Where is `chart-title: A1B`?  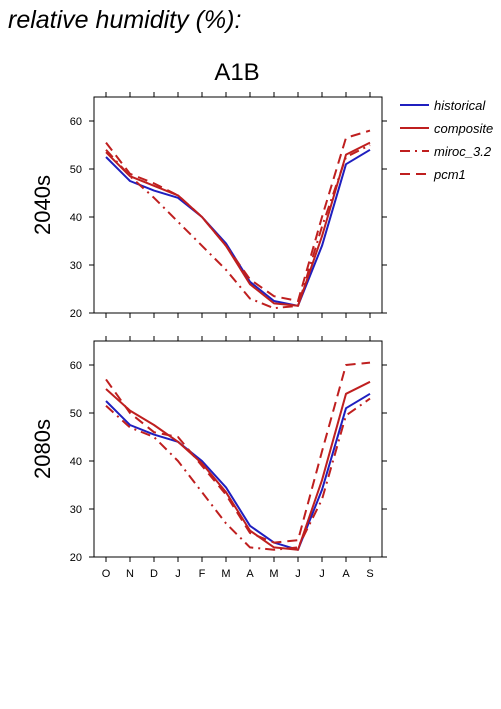
chart-title: A1B is located at coordinates (236, 72).